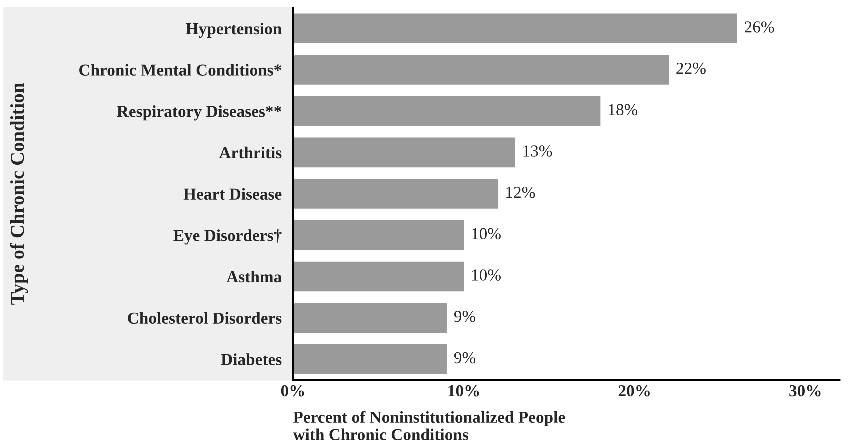  What do you see at coordinates (623, 110) in the screenshot?
I see `data-label: 18%` at bounding box center [623, 110].